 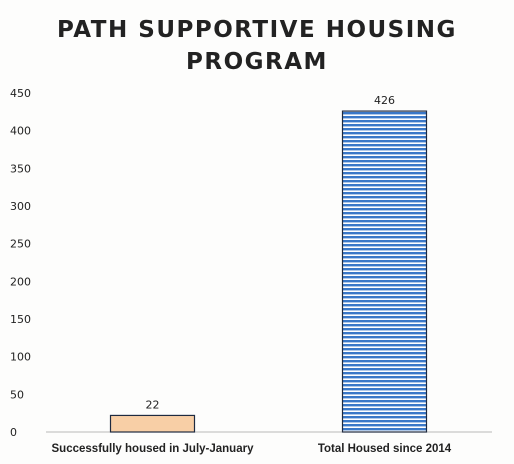 What do you see at coordinates (20, 93) in the screenshot?
I see `y-tick-label: 450` at bounding box center [20, 93].